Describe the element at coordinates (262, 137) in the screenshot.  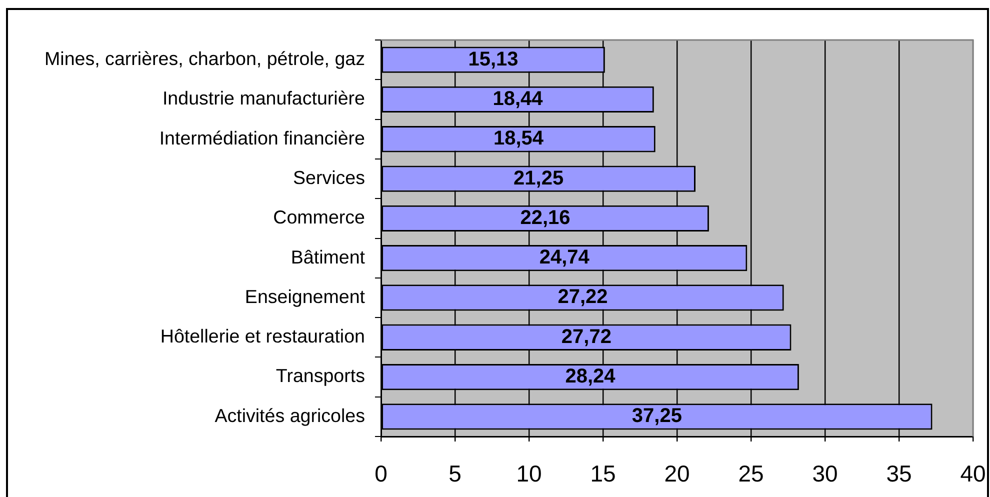
I see `y-tick-label: Intermédiation financière` at that location.